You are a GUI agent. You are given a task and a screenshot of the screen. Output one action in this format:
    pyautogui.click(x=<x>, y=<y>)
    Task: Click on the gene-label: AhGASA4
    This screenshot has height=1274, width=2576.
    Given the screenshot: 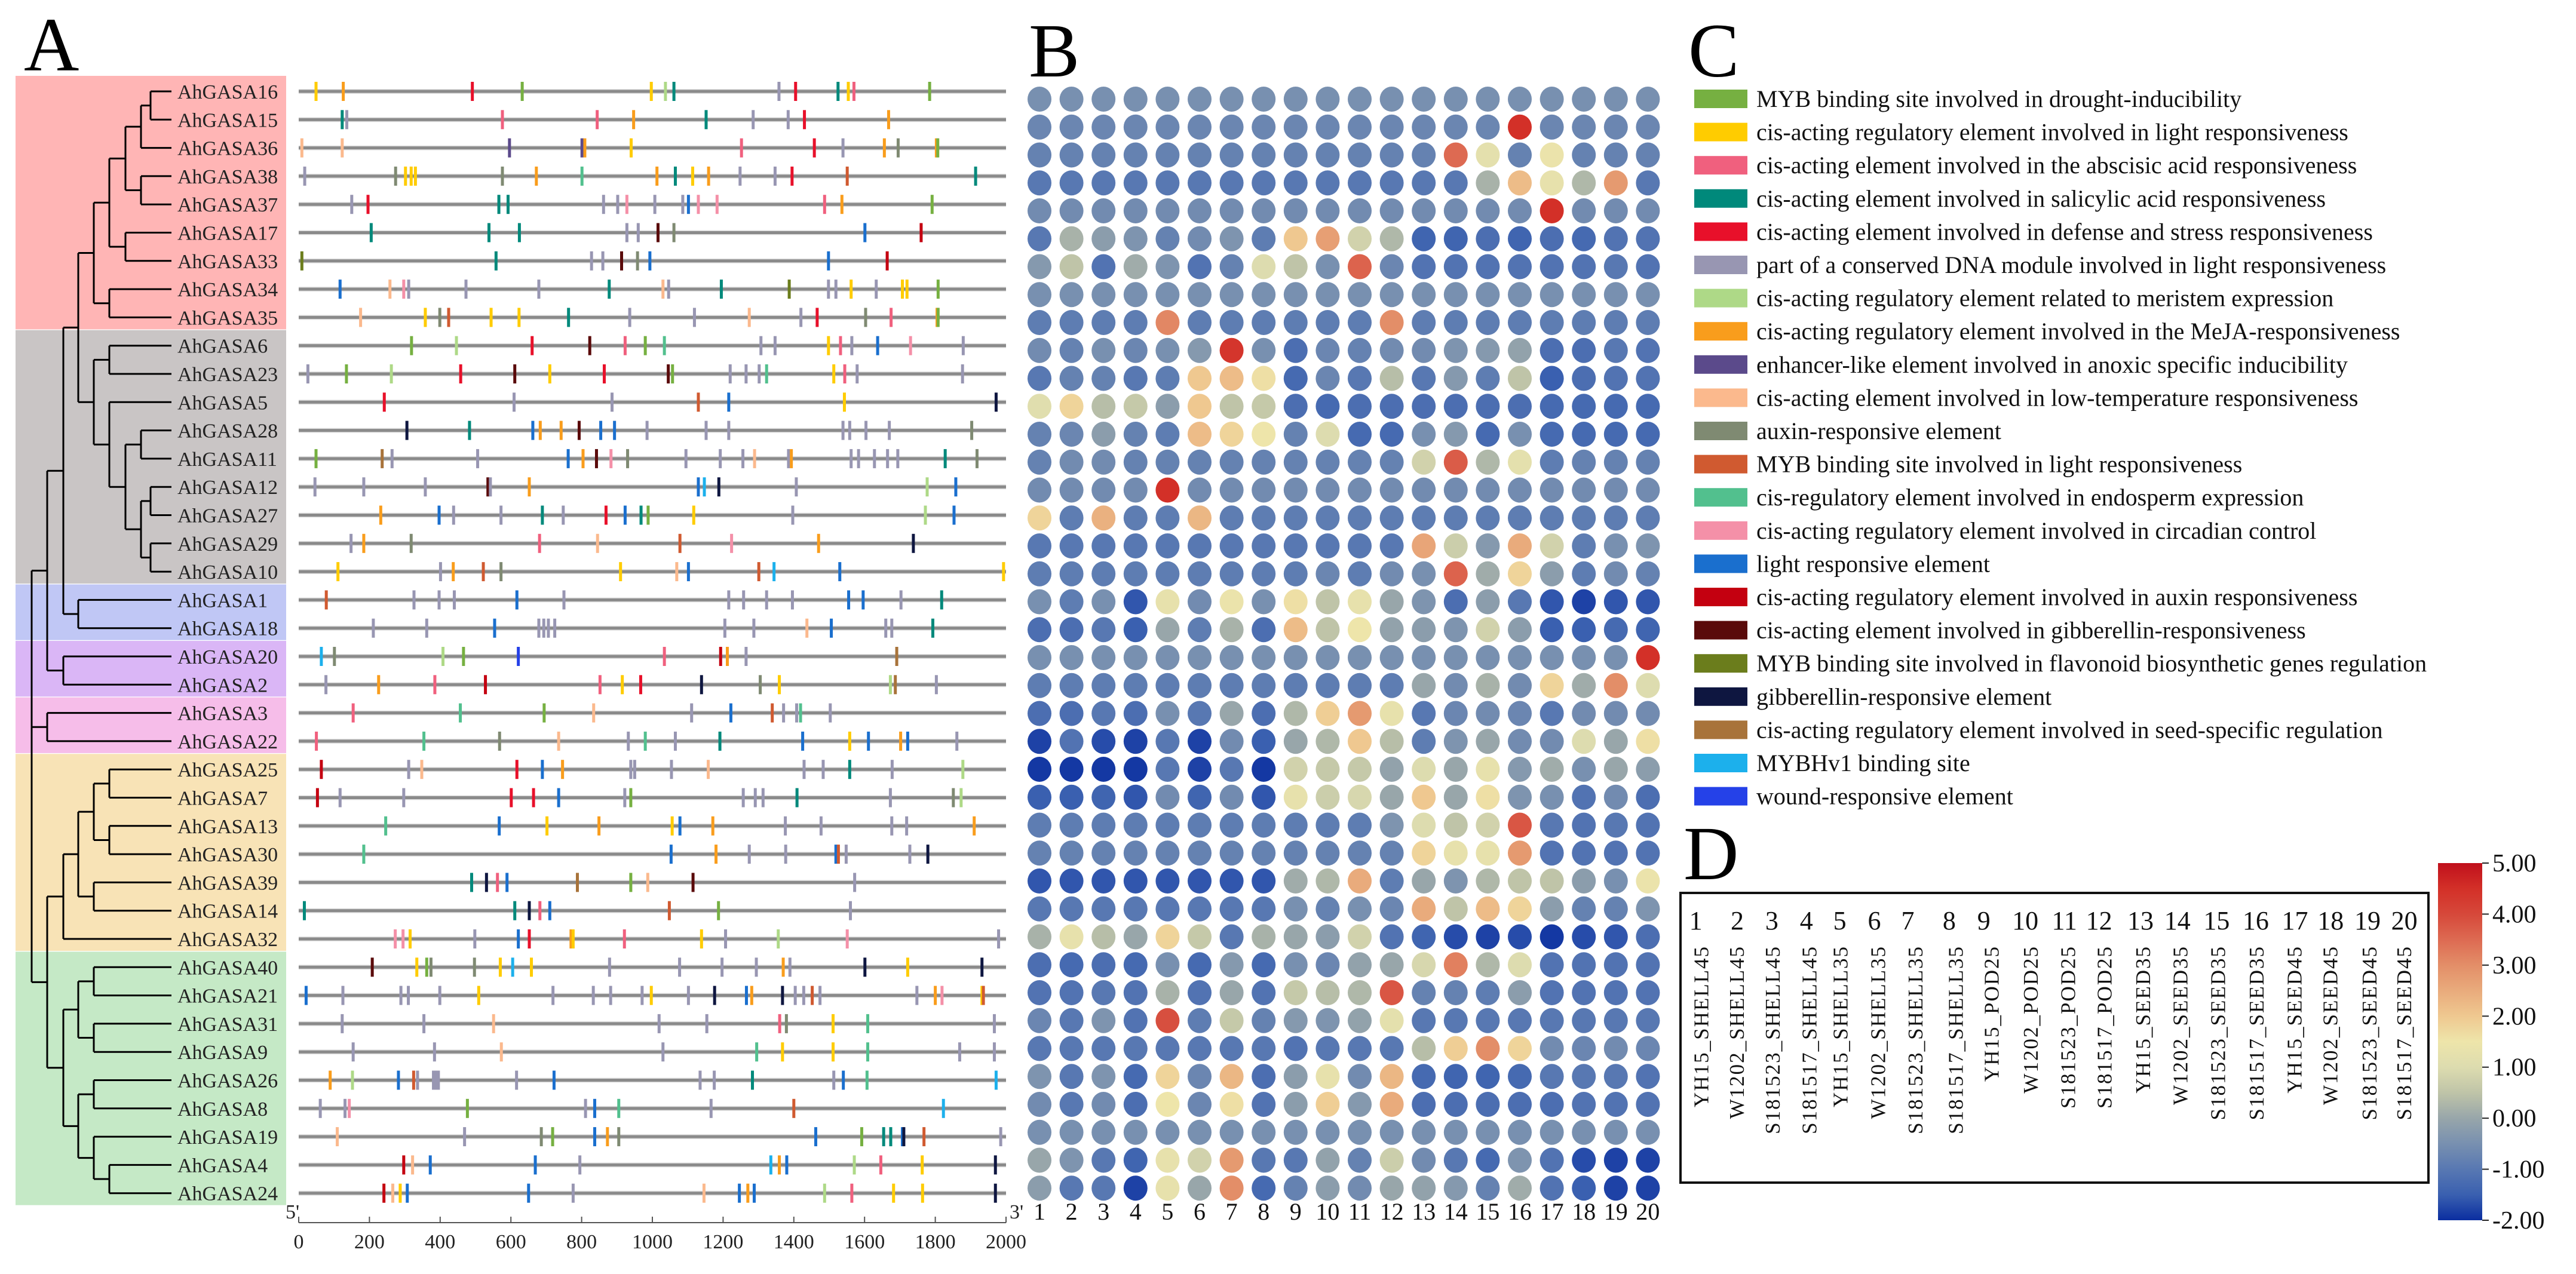 What is the action you would take?
    pyautogui.click(x=222, y=1166)
    